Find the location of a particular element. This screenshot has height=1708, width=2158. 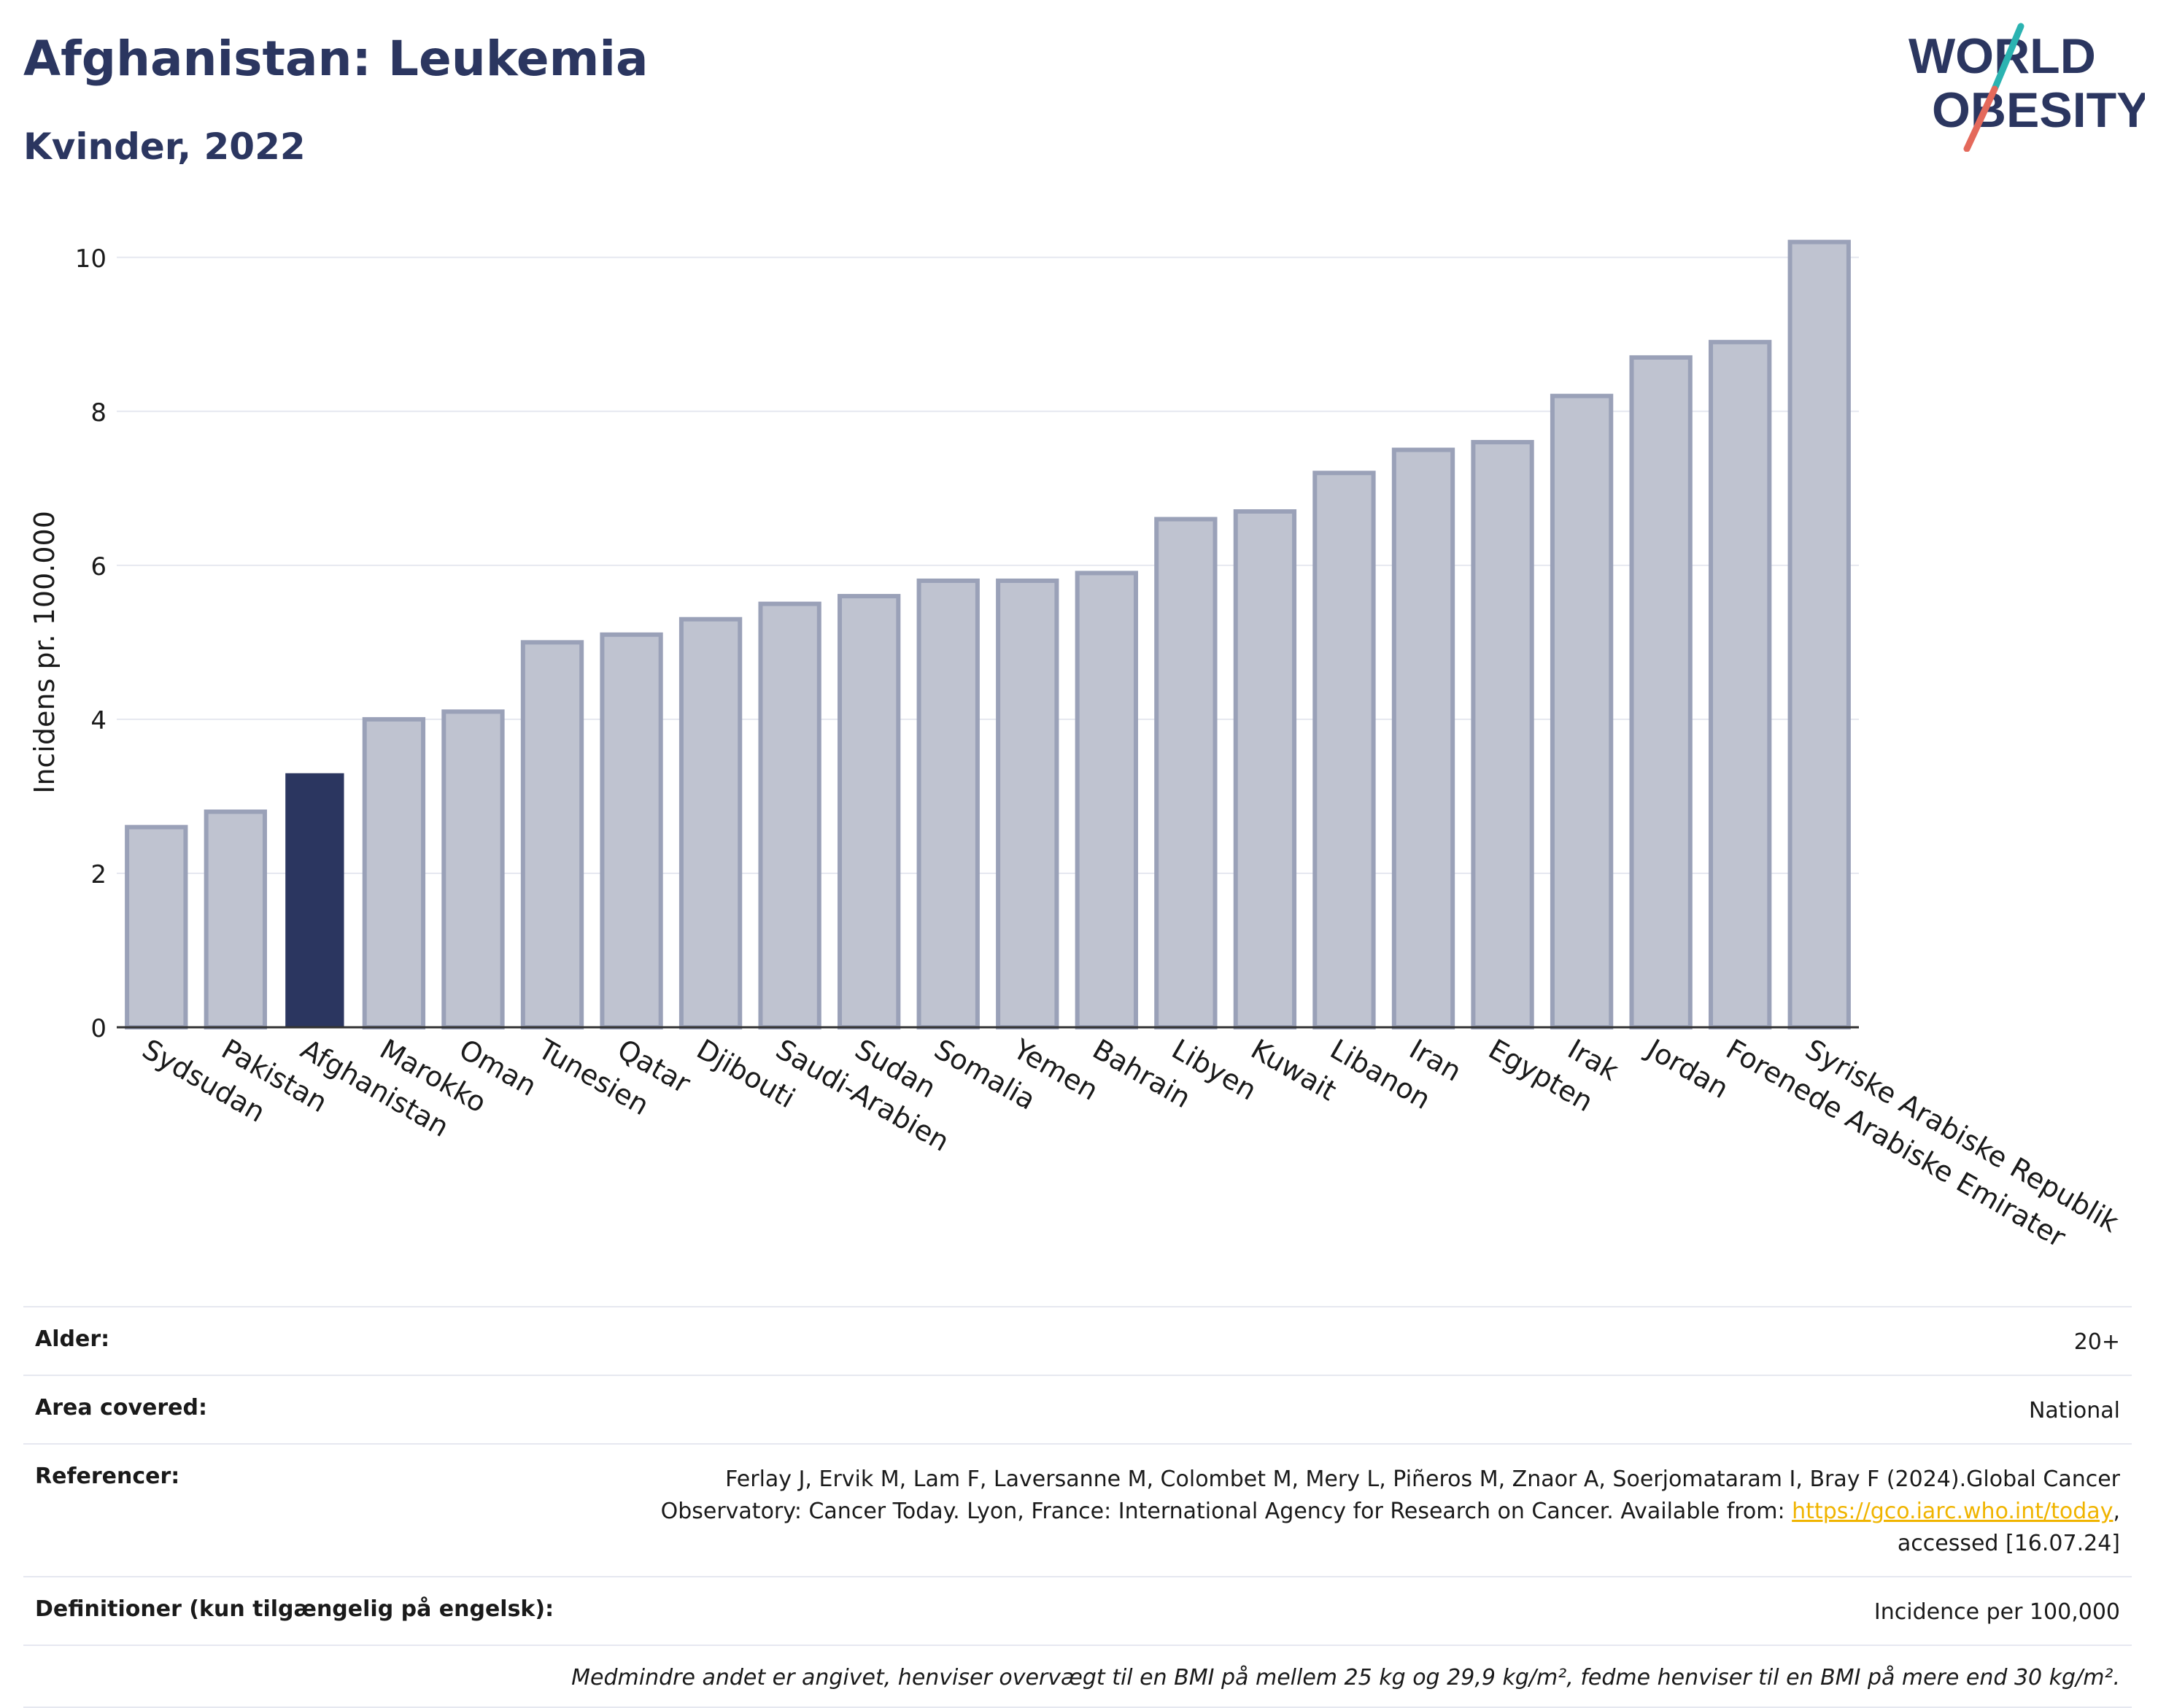

x-tick-label: Syriske Arabiske Republik is located at coordinates (1962, 1136).